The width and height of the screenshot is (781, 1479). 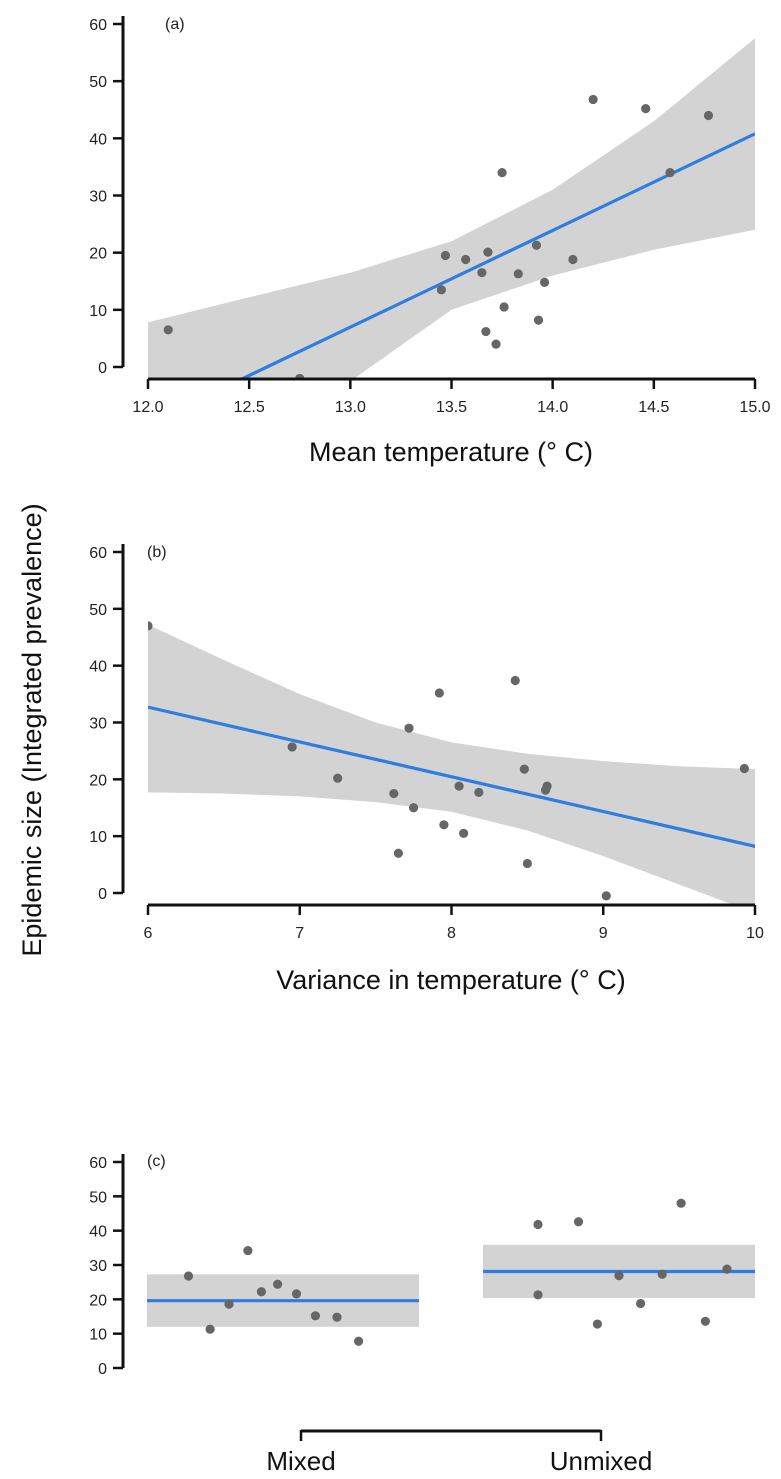 I want to click on x-tick-label: 13.5, so click(x=451, y=407).